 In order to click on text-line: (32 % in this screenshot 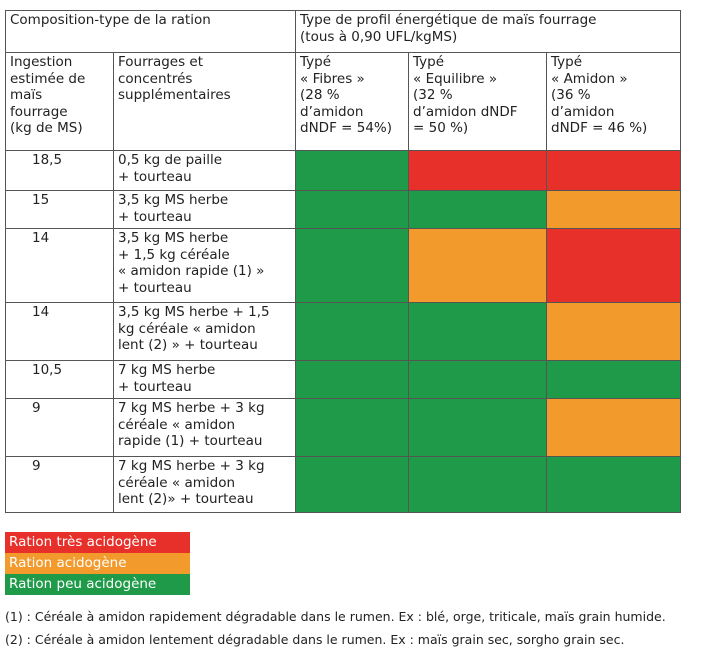, I will do `click(433, 95)`.